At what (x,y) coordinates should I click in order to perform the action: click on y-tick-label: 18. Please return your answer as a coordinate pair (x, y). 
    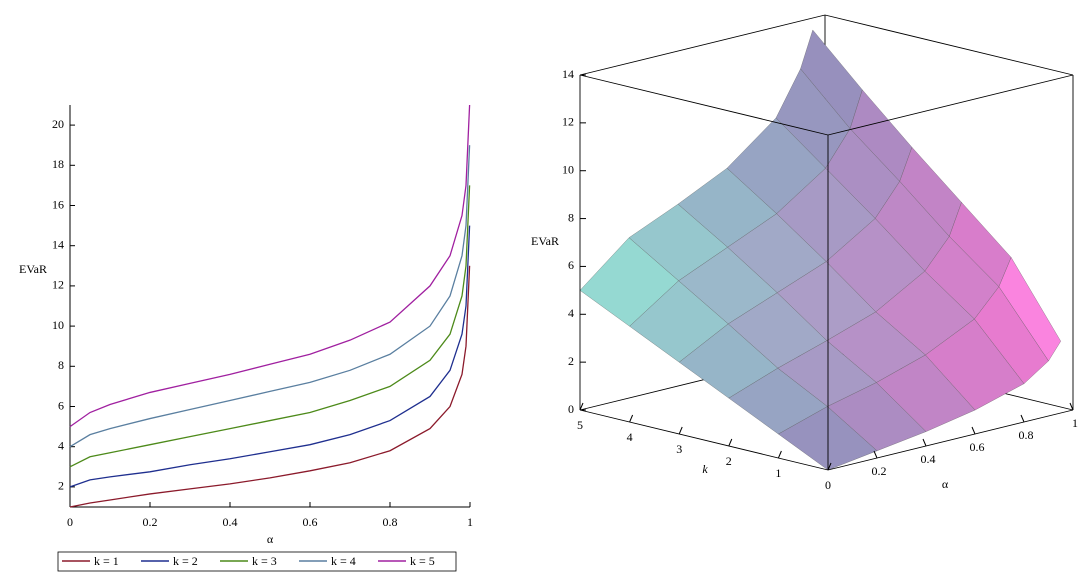
    Looking at the image, I should click on (58, 164).